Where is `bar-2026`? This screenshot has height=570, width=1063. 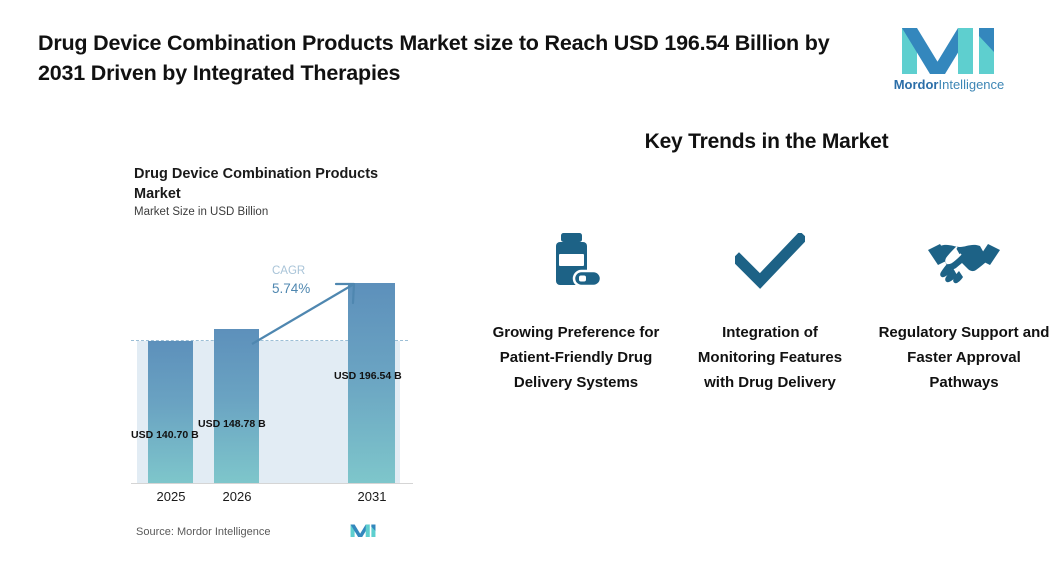 bar-2026 is located at coordinates (236, 406).